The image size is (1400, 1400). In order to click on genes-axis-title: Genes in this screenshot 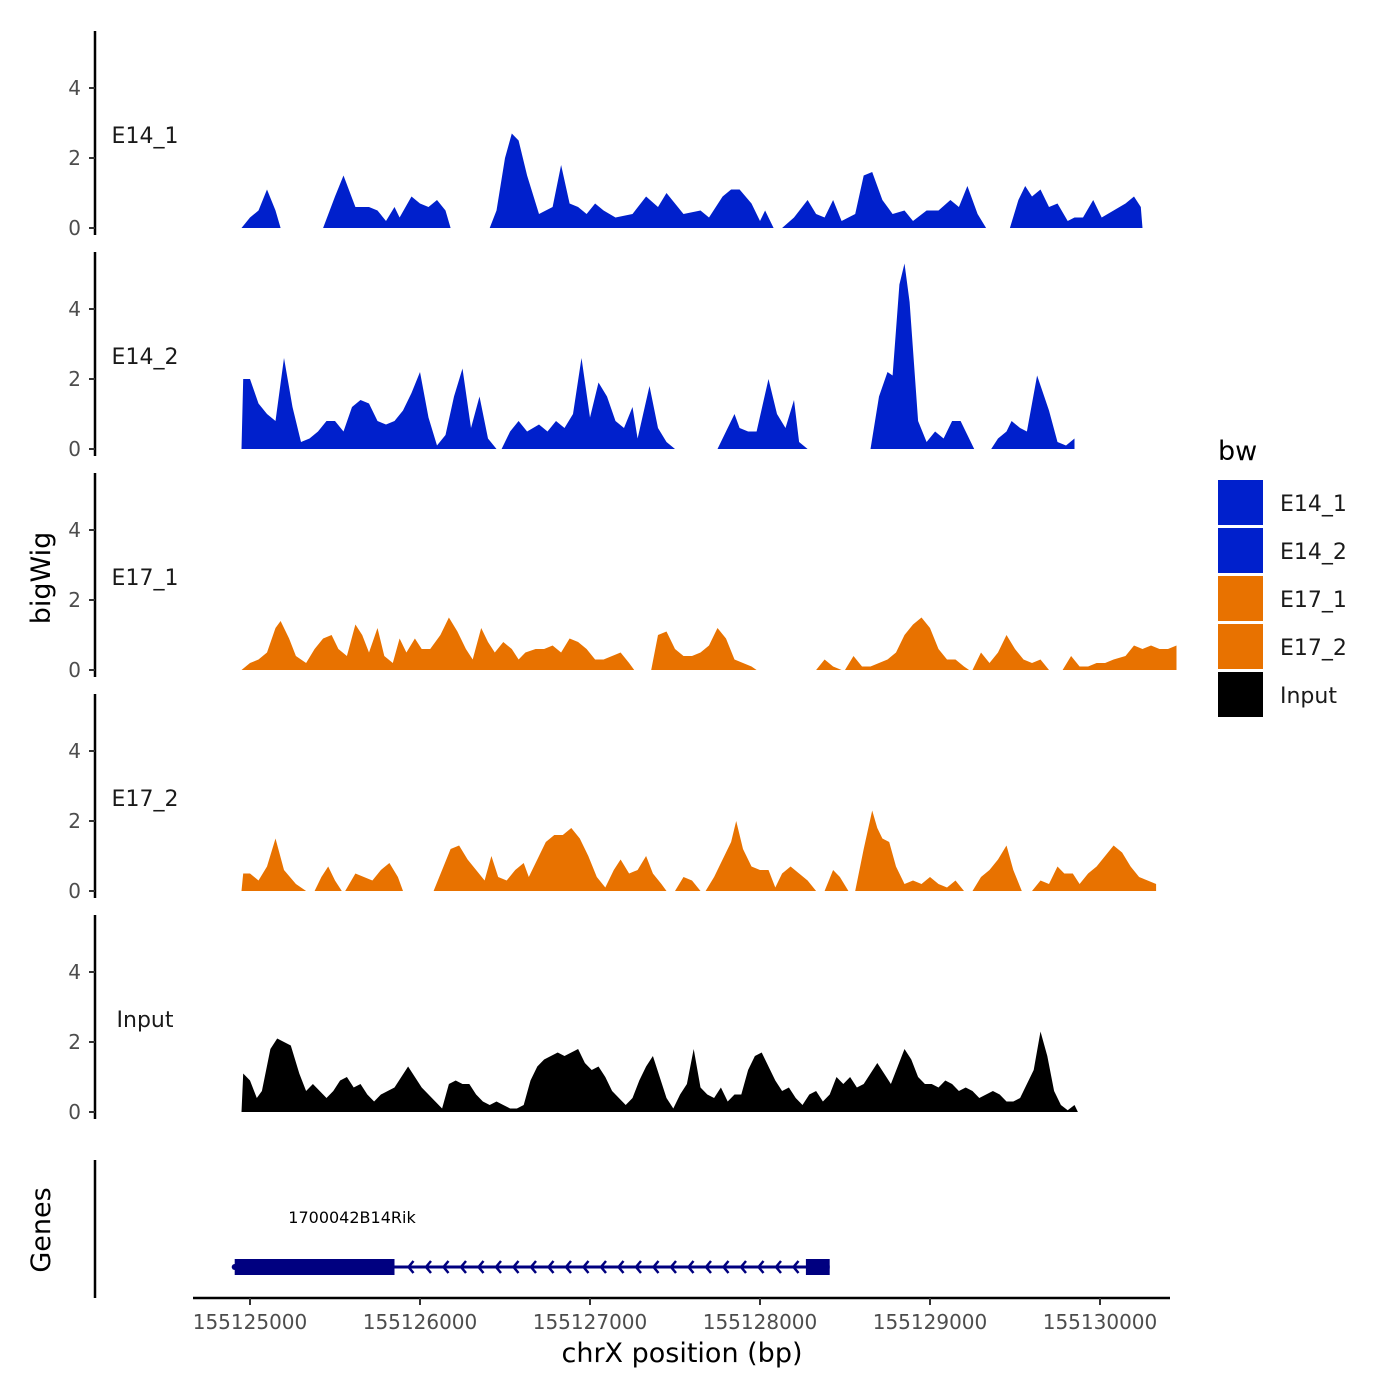, I will do `click(41, 1229)`.